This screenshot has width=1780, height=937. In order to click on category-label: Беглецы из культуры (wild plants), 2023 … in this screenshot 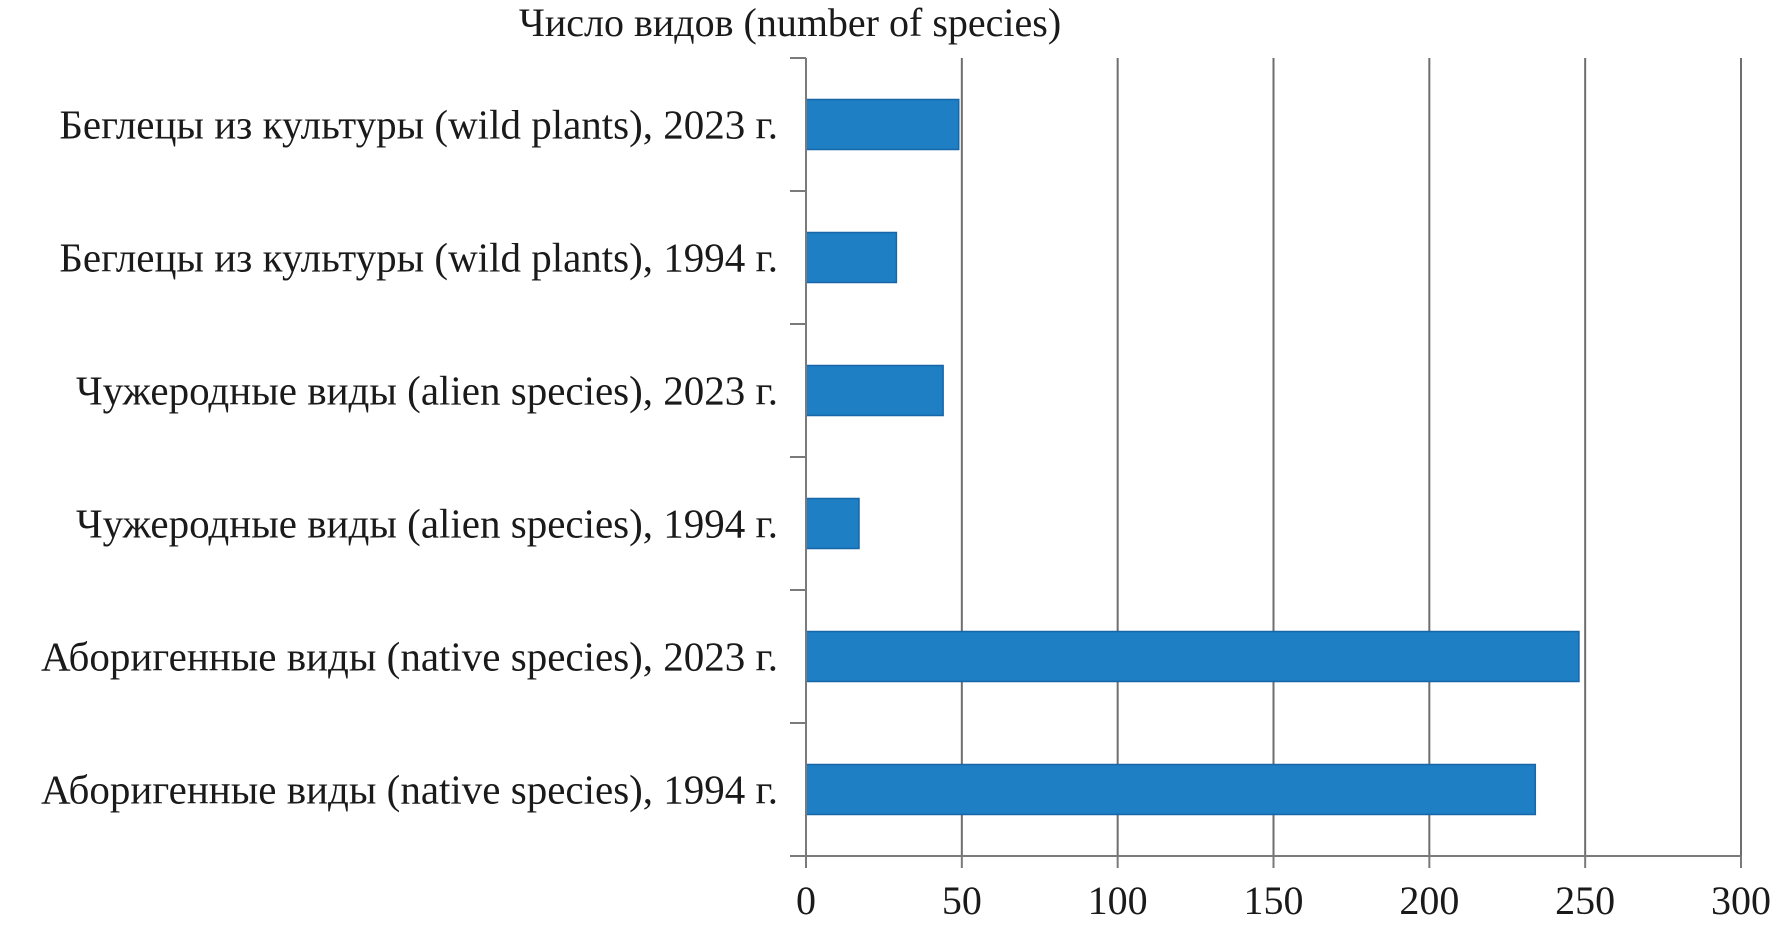, I will do `click(418, 125)`.